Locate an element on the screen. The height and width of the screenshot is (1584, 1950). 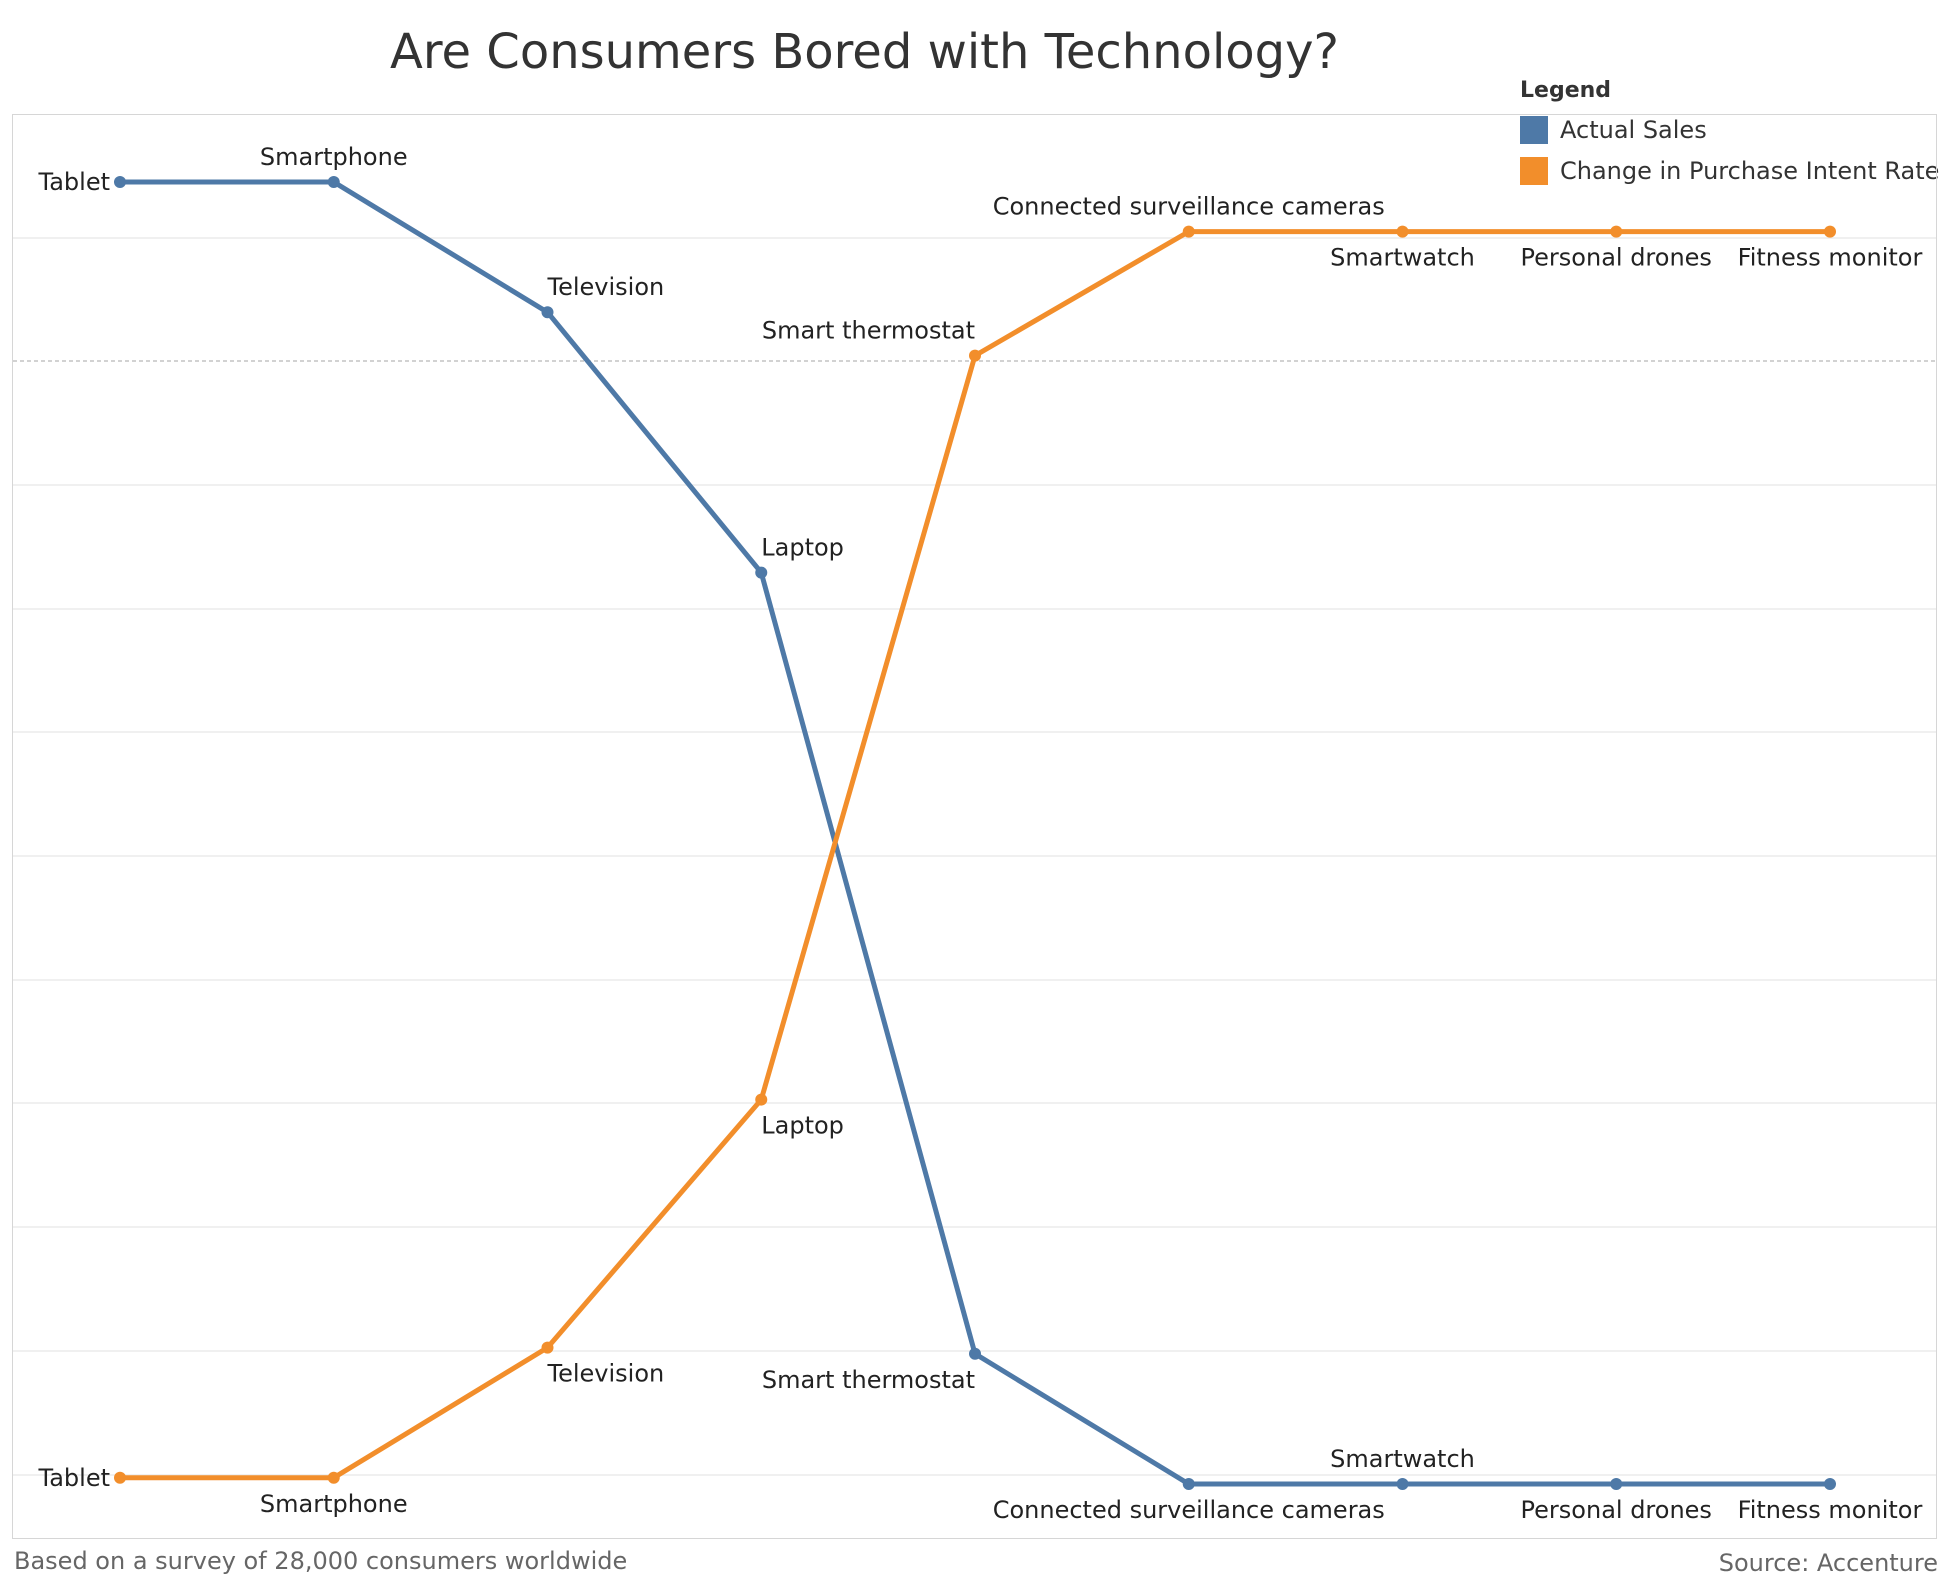
data-point-purchase-intent-smart-thermostat is located at coordinates (975, 355).